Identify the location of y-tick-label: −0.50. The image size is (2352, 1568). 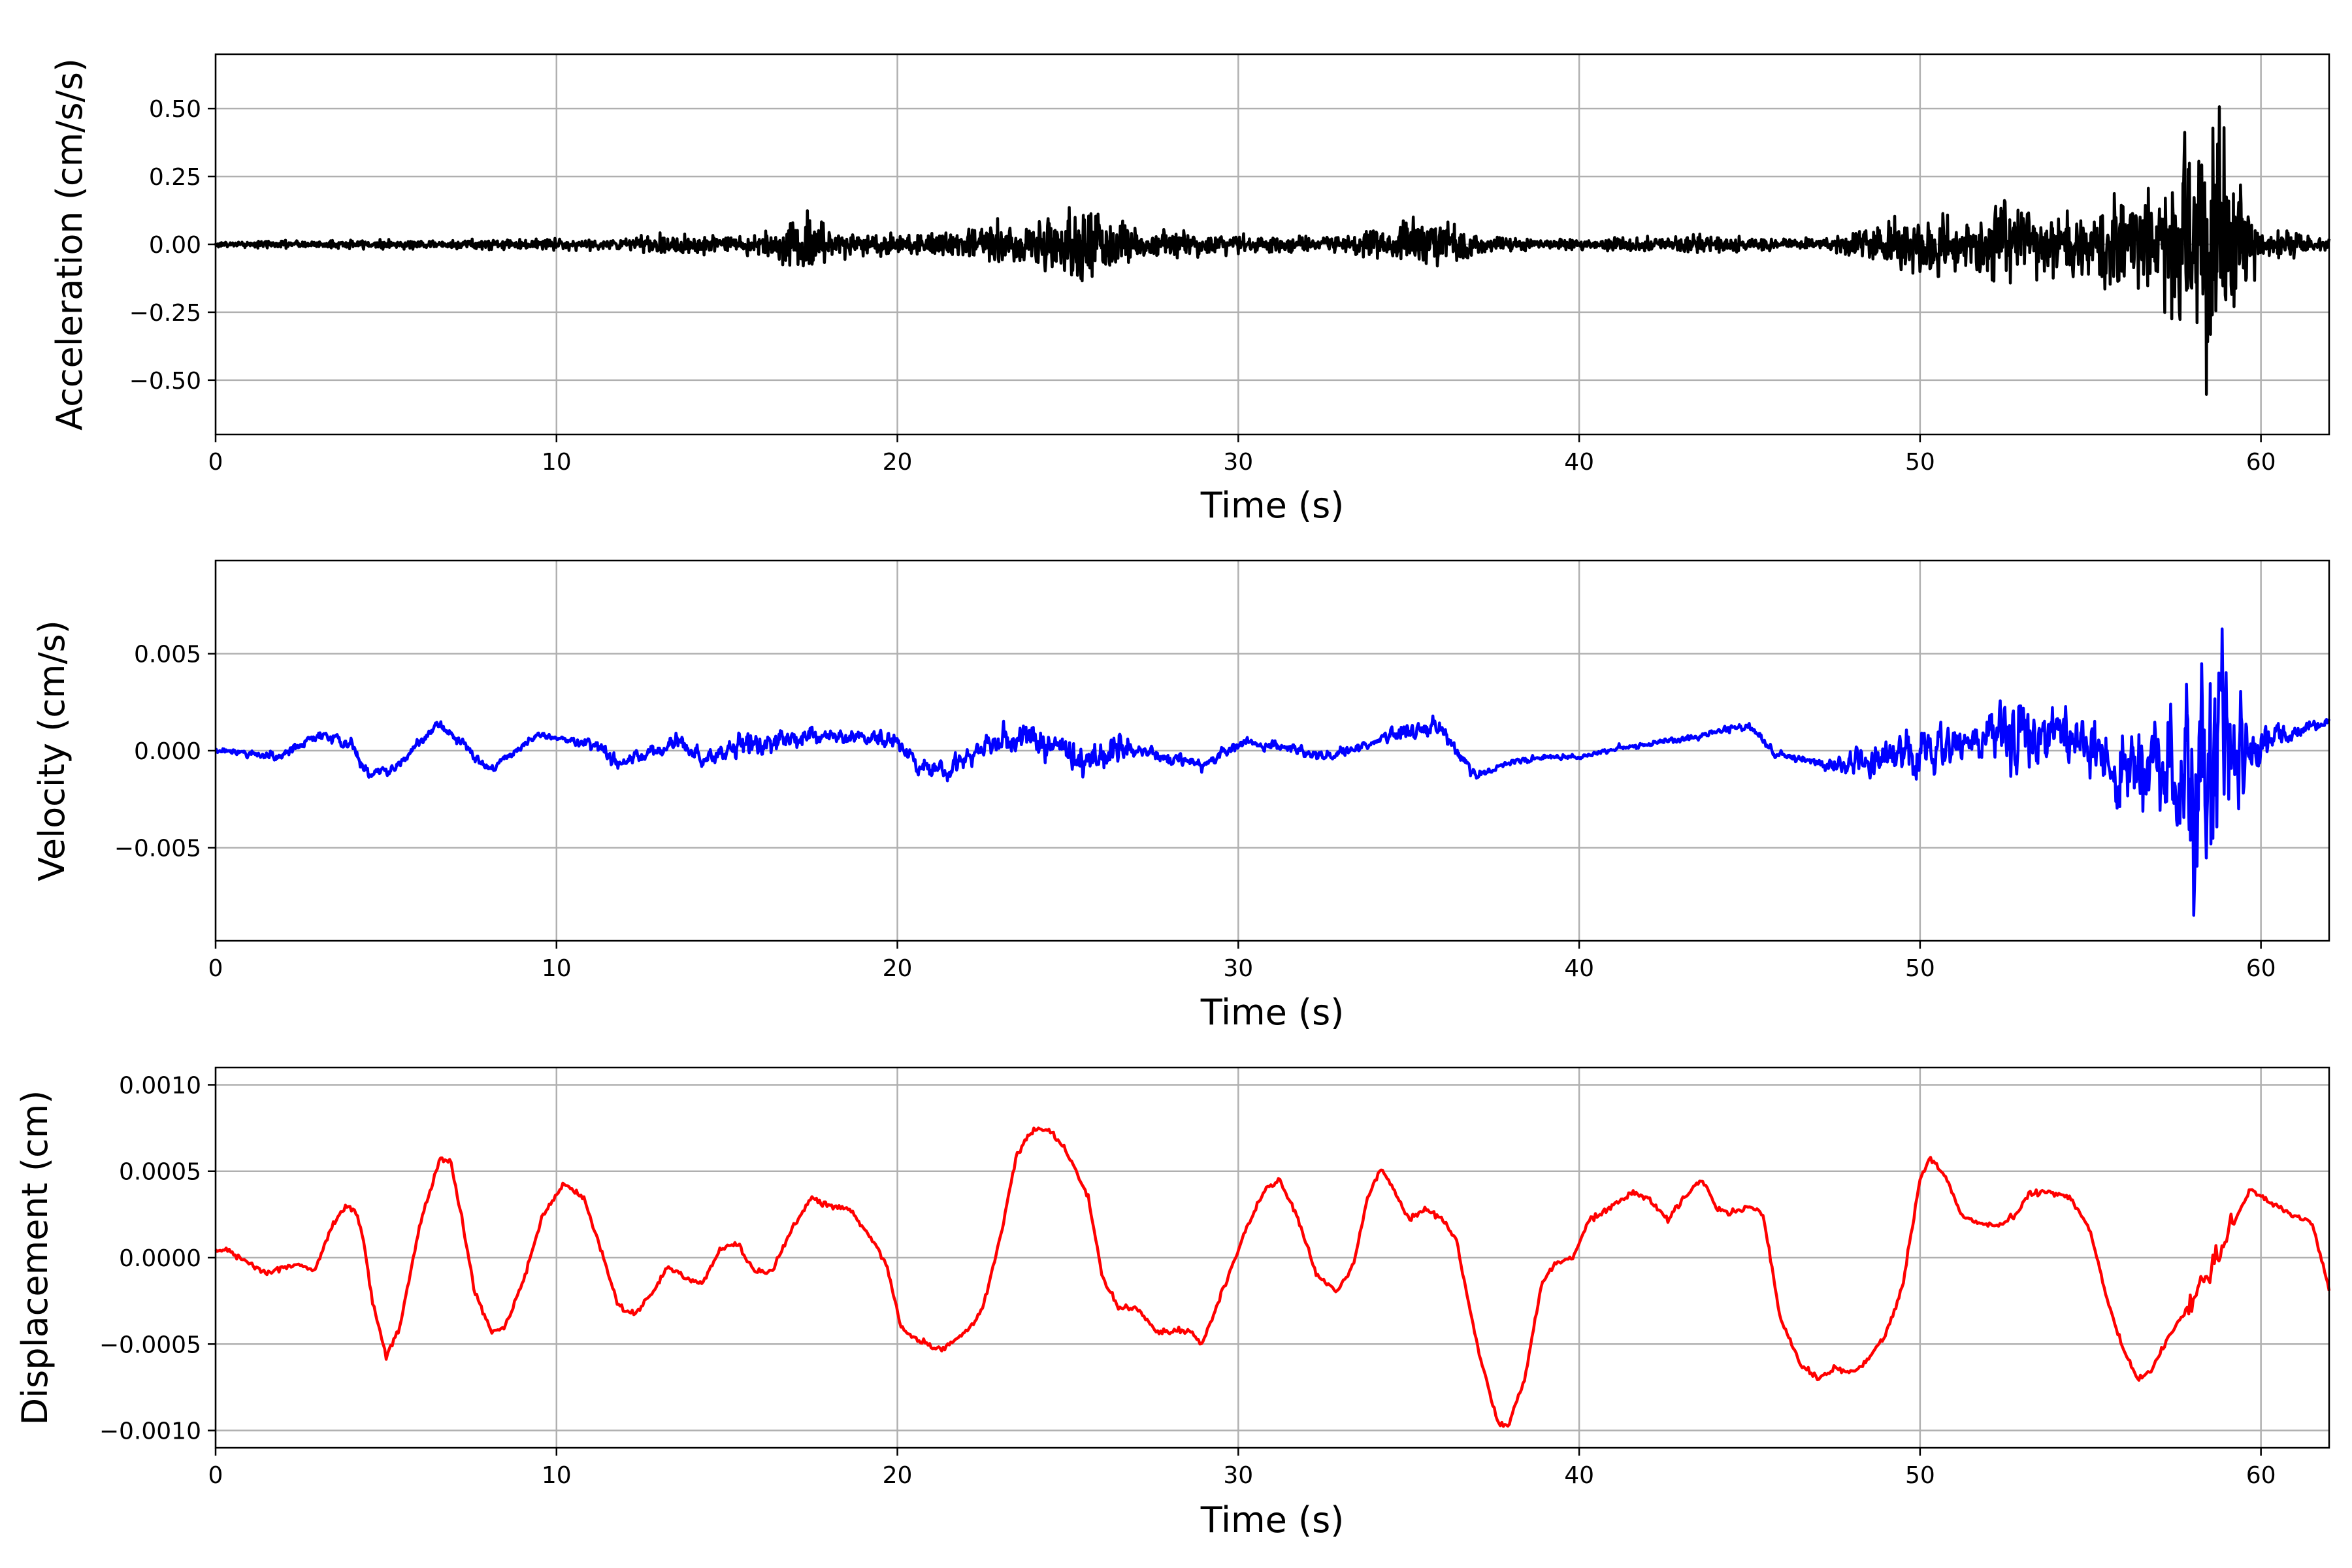
(165, 381).